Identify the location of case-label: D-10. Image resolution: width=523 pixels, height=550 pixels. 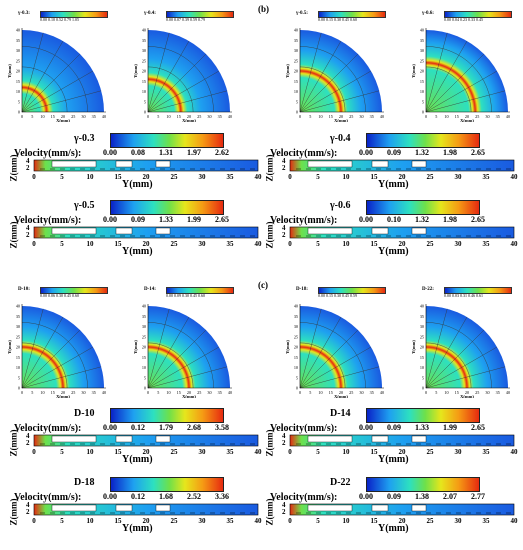
(84, 413).